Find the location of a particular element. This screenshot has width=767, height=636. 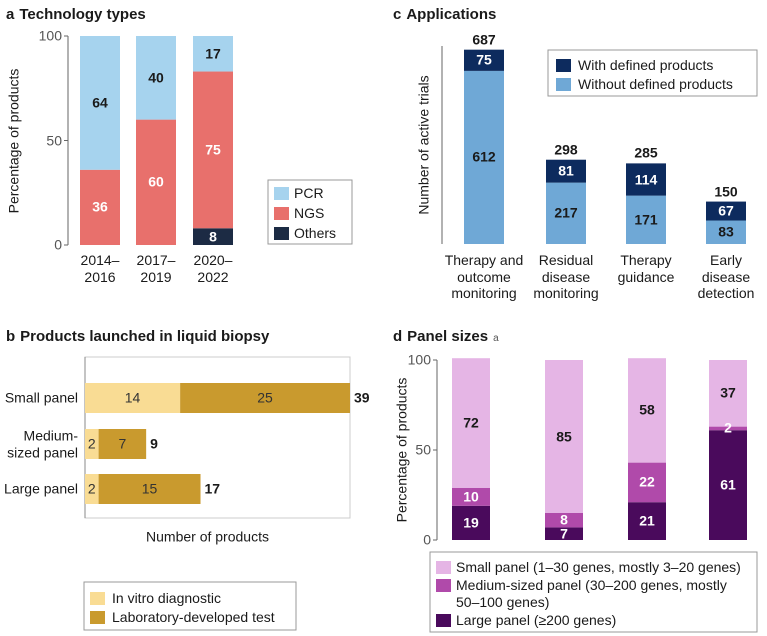

y-tick-label: Medium-sized panel is located at coordinates (42, 443).